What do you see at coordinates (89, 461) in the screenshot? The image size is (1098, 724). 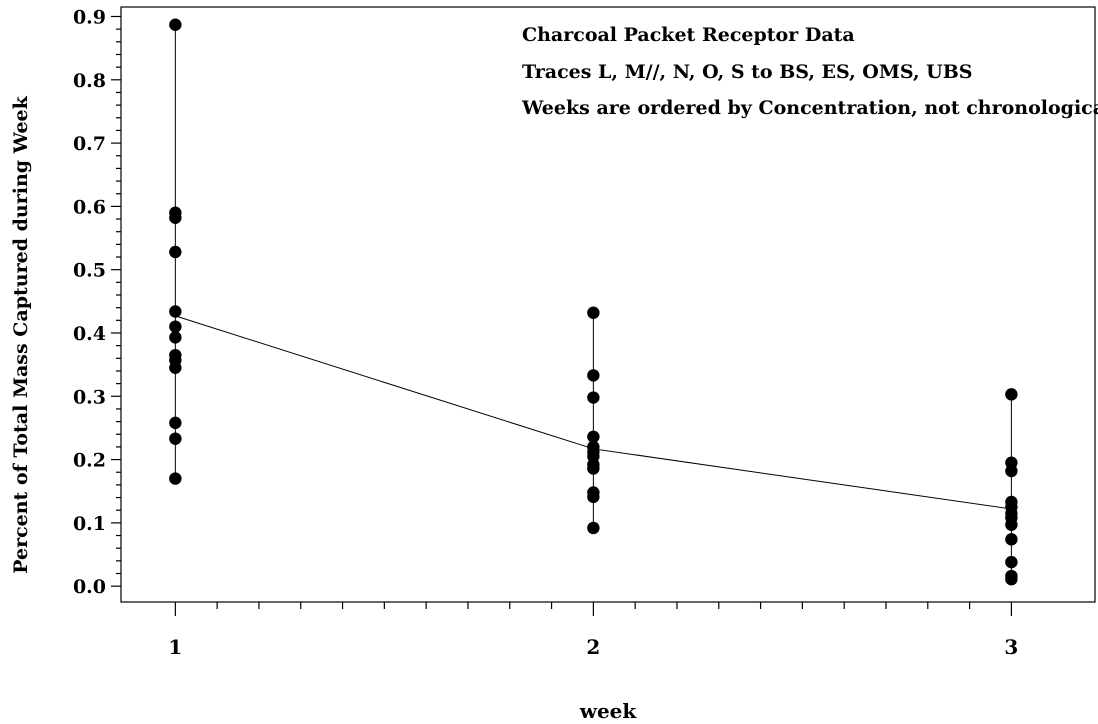 I see `y-tick-label: 0.2` at bounding box center [89, 461].